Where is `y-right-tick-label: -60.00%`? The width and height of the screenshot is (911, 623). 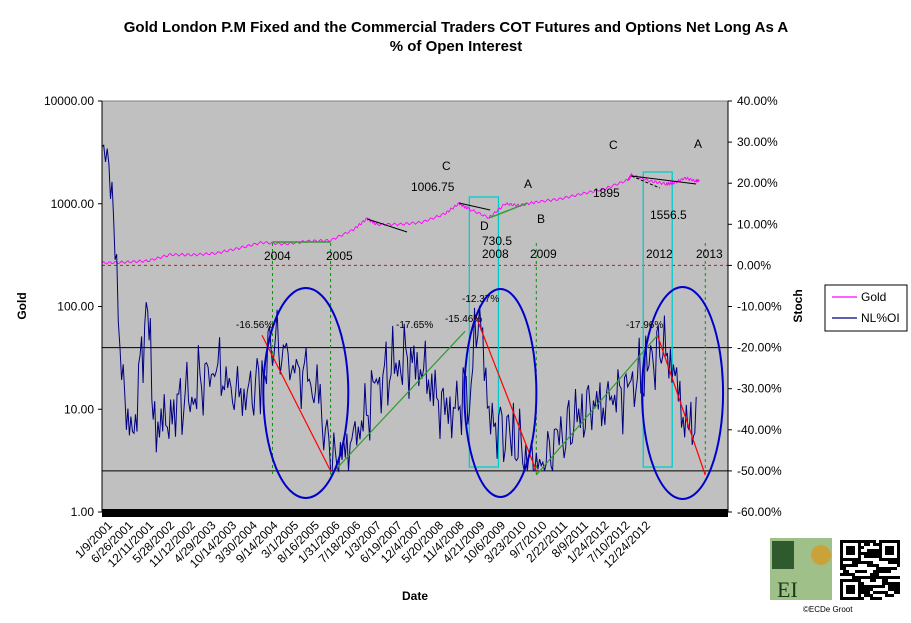 y-right-tick-label: -60.00% is located at coordinates (759, 512).